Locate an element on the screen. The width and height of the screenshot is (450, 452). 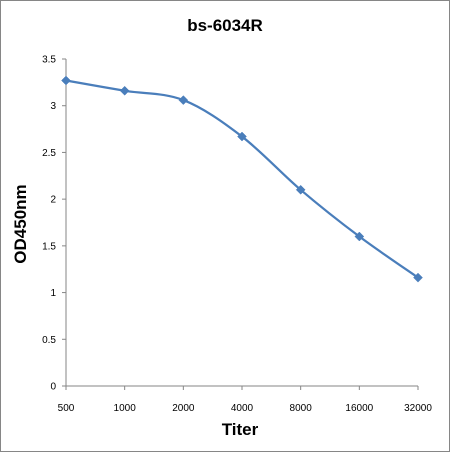
x-tick-labels: 500 1000 2000 4000 8000 16000 32000 is located at coordinates (245, 400).